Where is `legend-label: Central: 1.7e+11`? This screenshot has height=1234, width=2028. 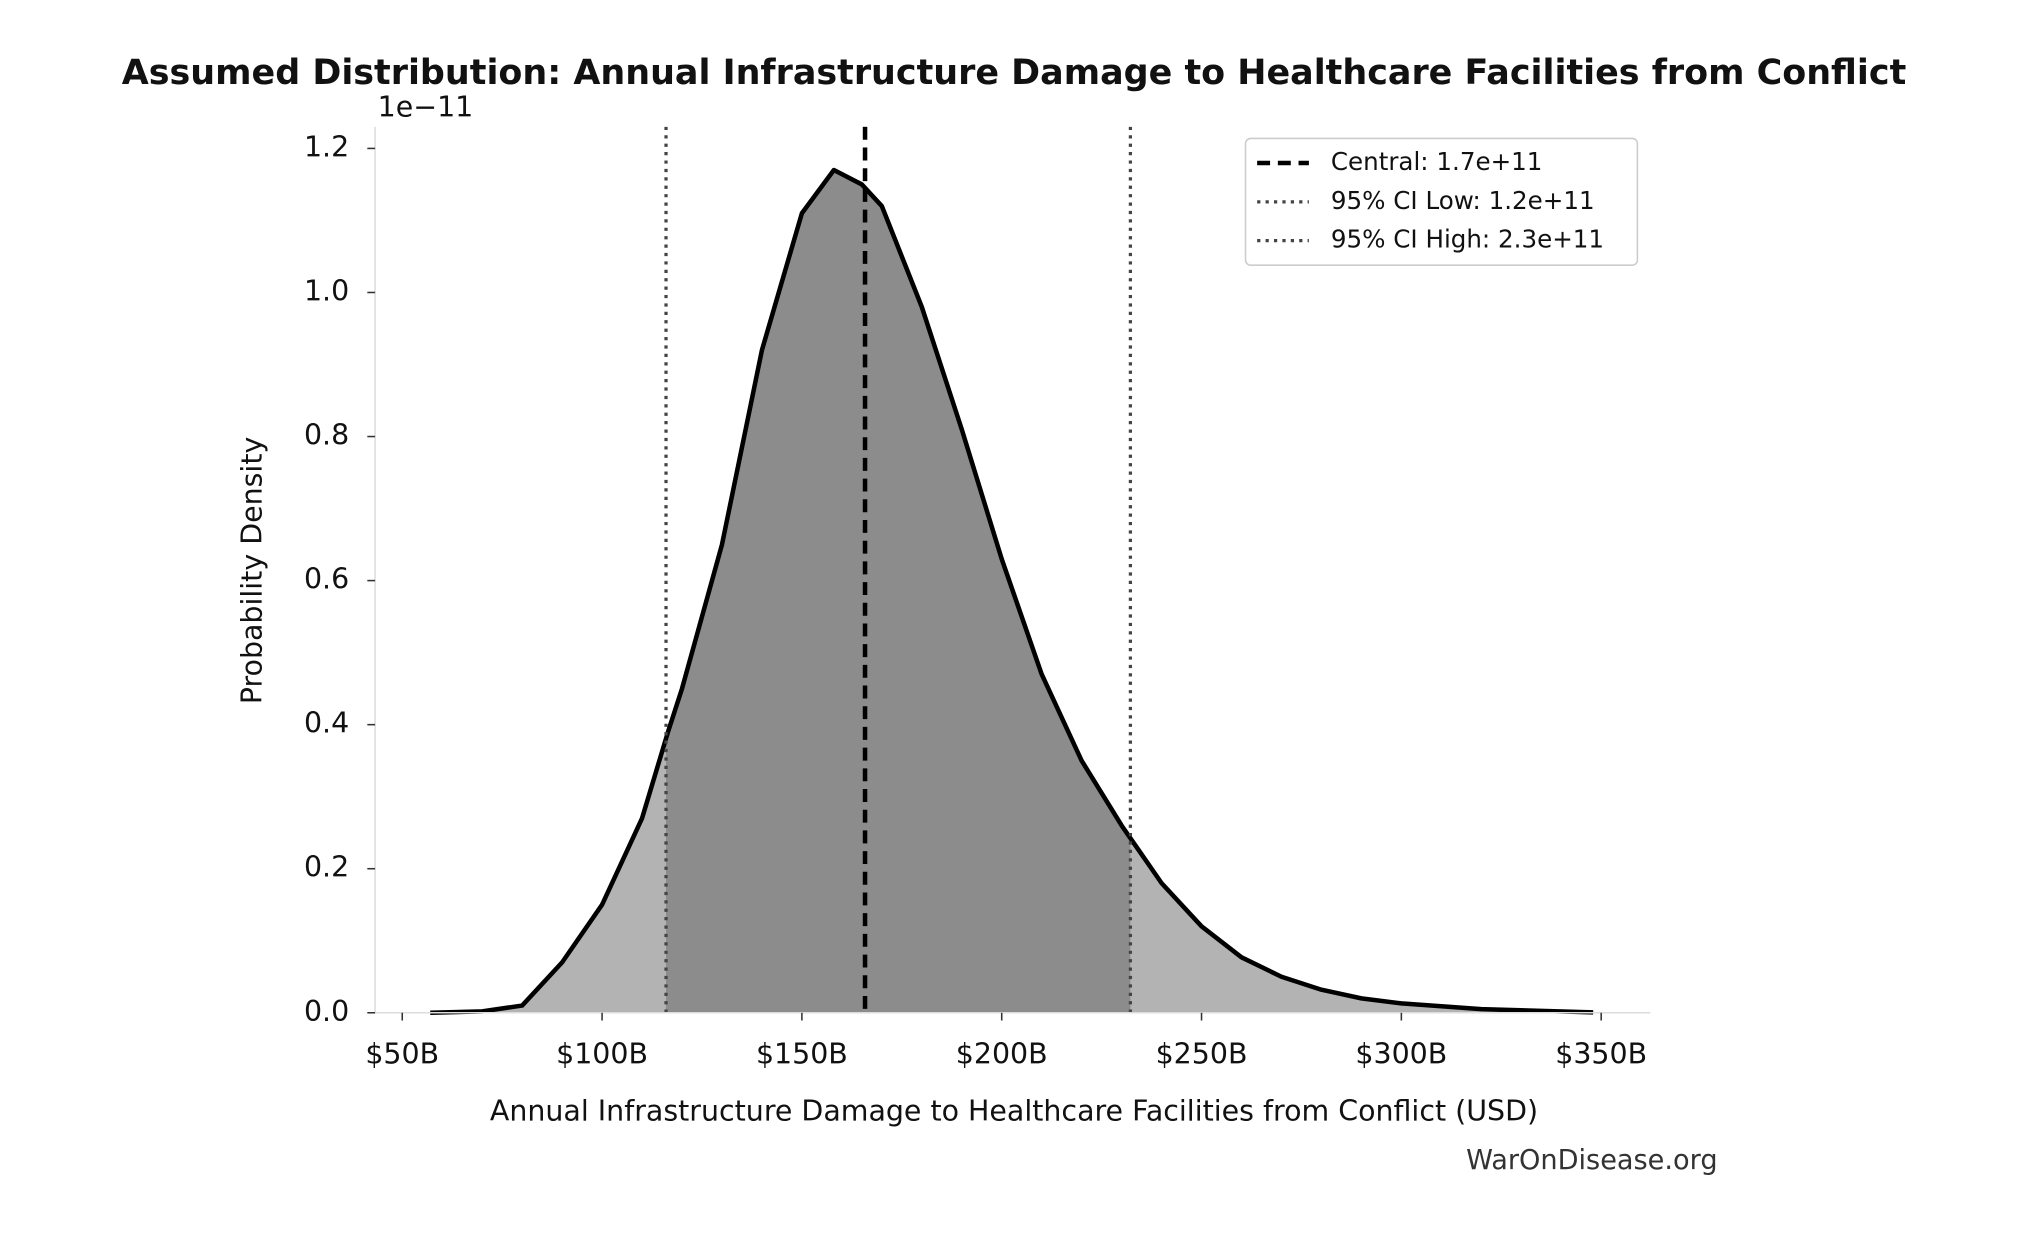
legend-label: Central: 1.7e+11 is located at coordinates (1437, 161).